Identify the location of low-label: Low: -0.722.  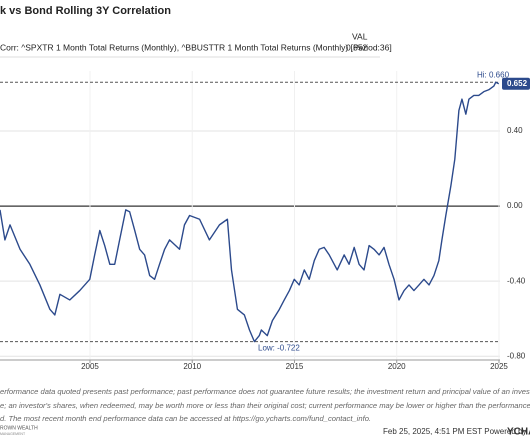
(279, 348).